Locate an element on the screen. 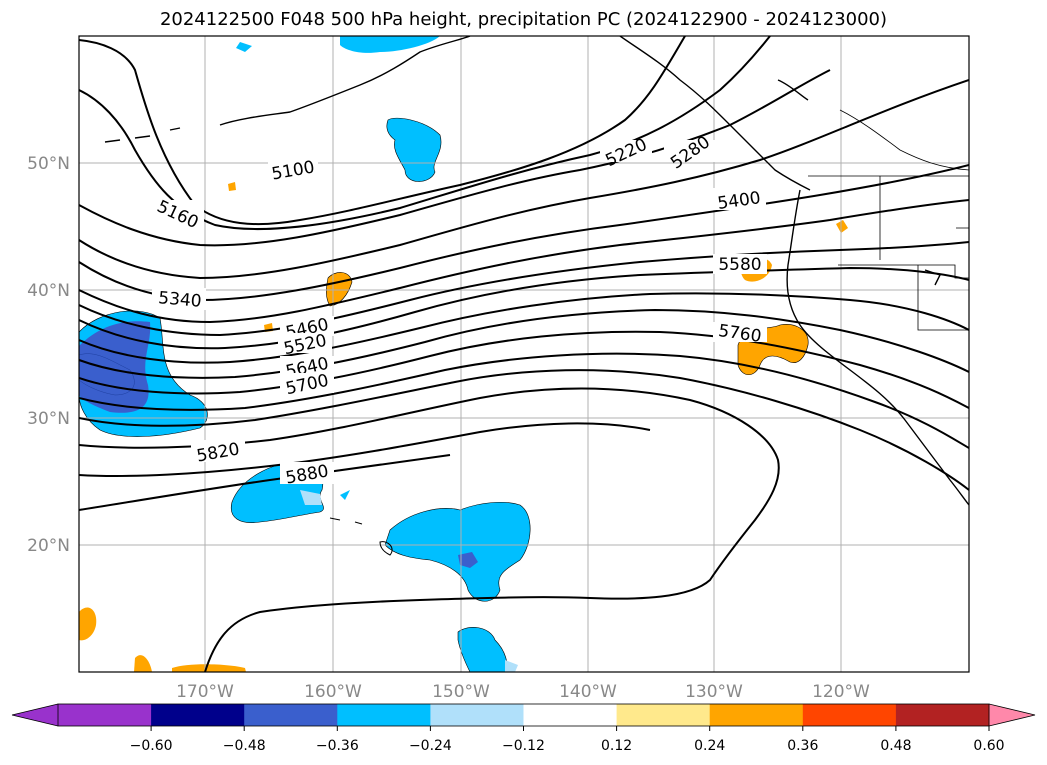  lon-label-130w: 130°W is located at coordinates (714, 692).